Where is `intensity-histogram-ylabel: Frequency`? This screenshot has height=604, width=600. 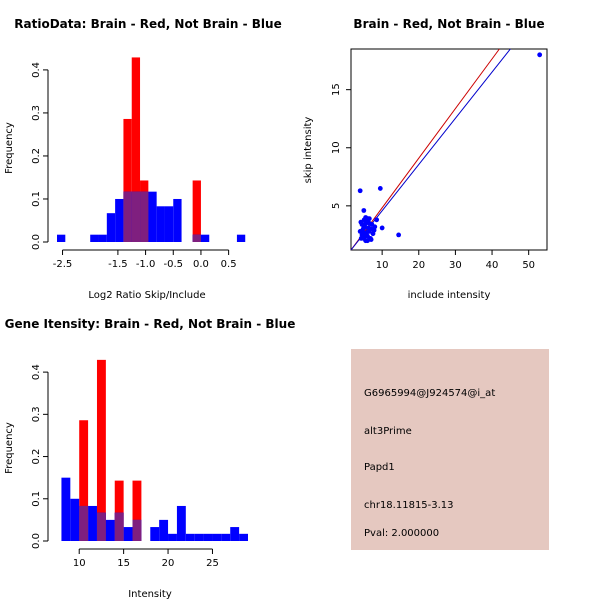
intensity-histogram-ylabel: Frequency is located at coordinates (9, 448).